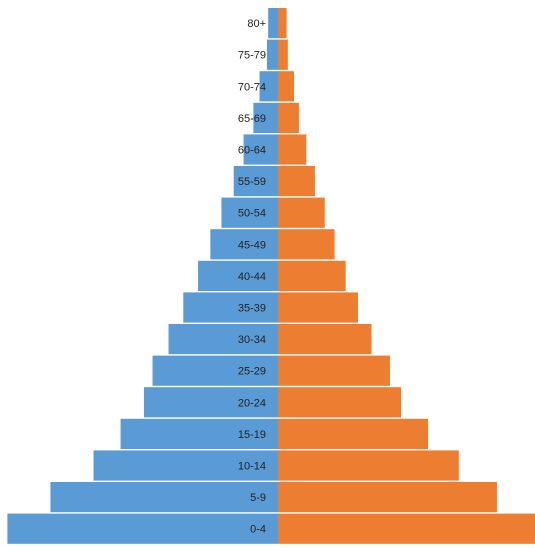  Describe the element at coordinates (252, 56) in the screenshot. I see `age-label-75-79: 75-79` at that location.